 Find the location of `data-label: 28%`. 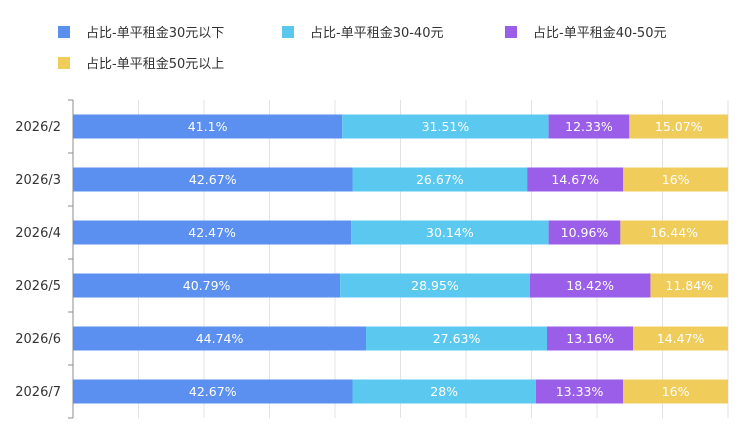

data-label: 28% is located at coordinates (444, 391).